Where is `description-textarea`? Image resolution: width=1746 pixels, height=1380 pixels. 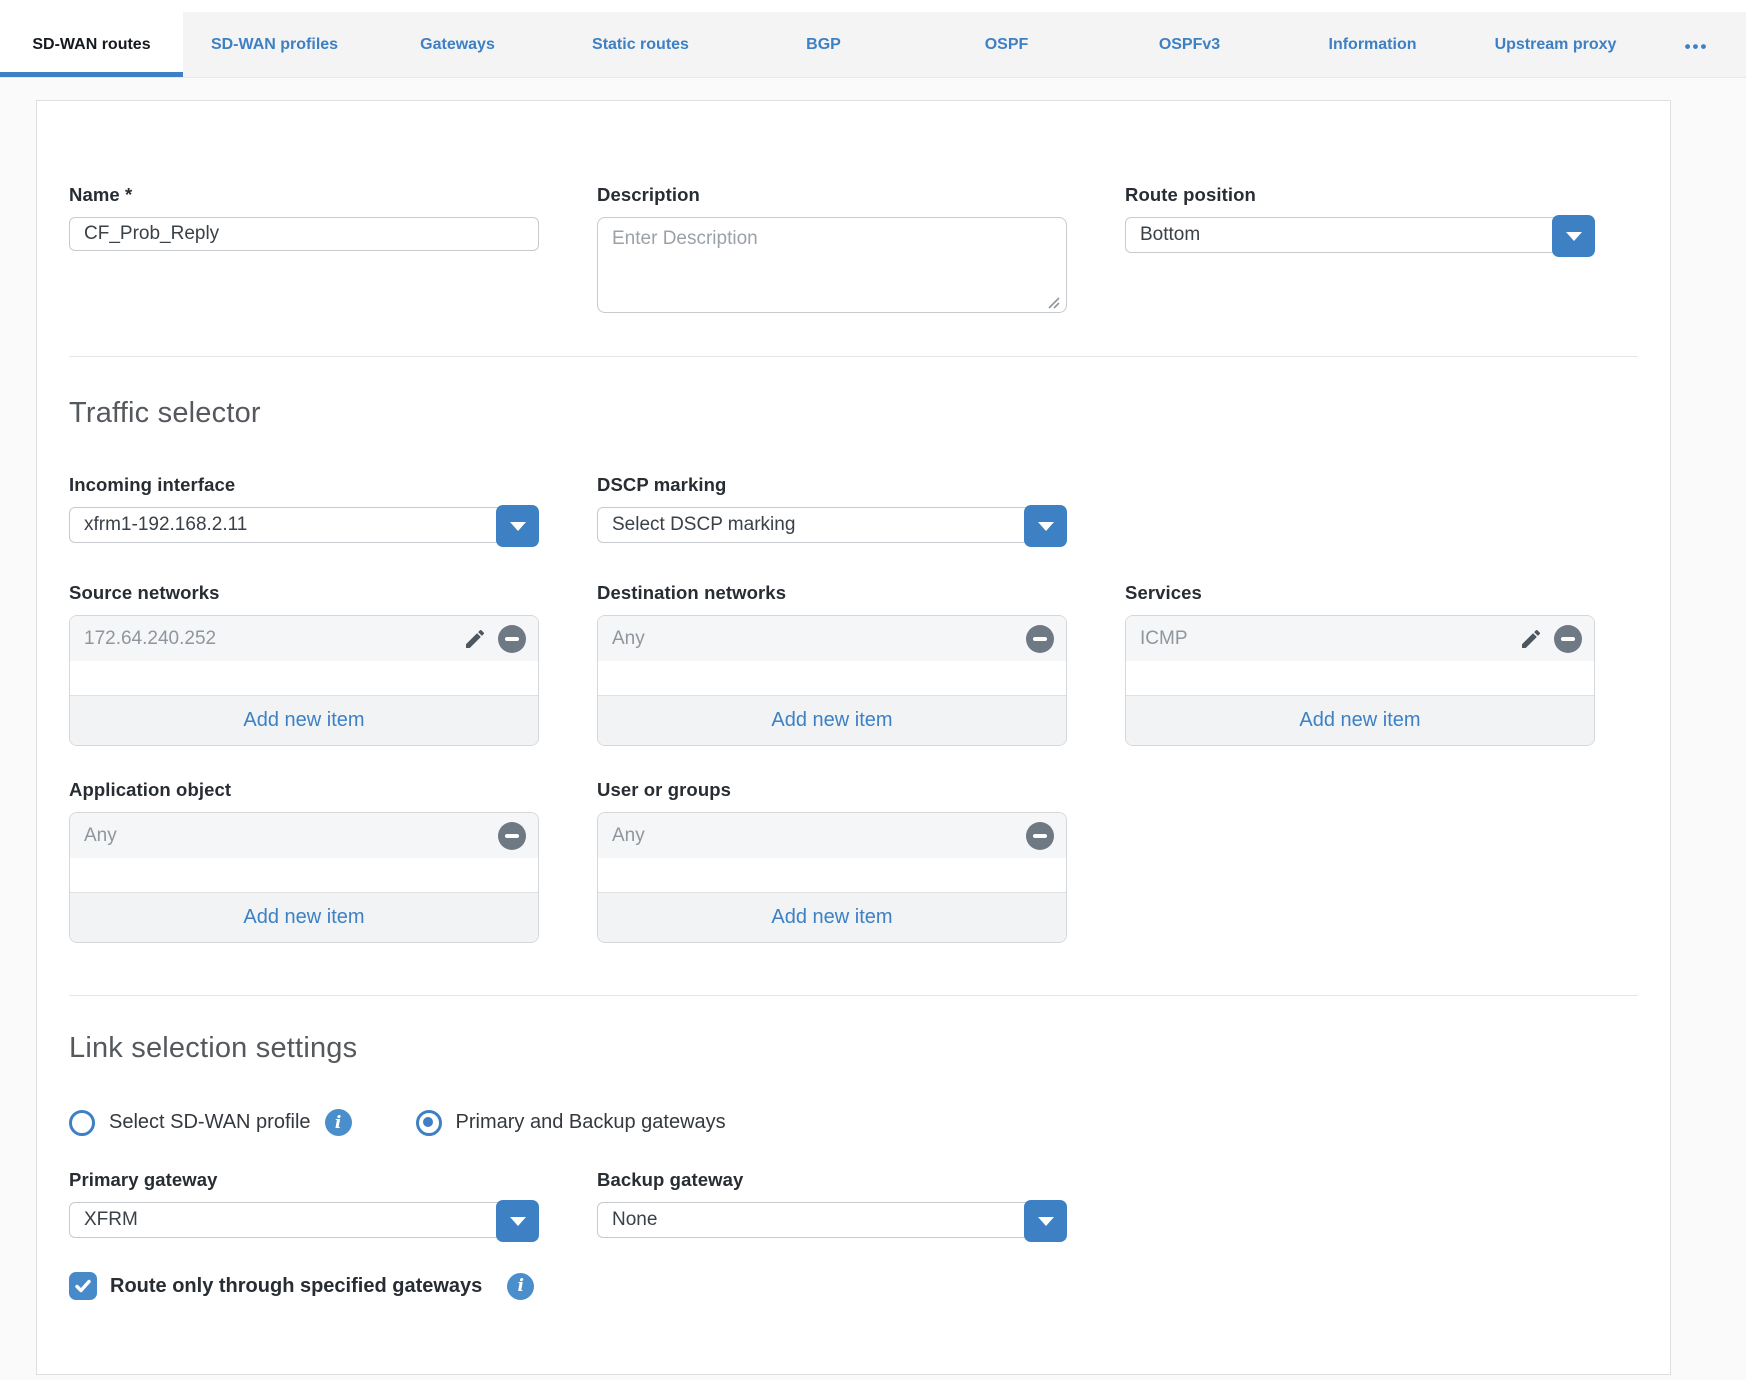
description-textarea is located at coordinates (832, 265).